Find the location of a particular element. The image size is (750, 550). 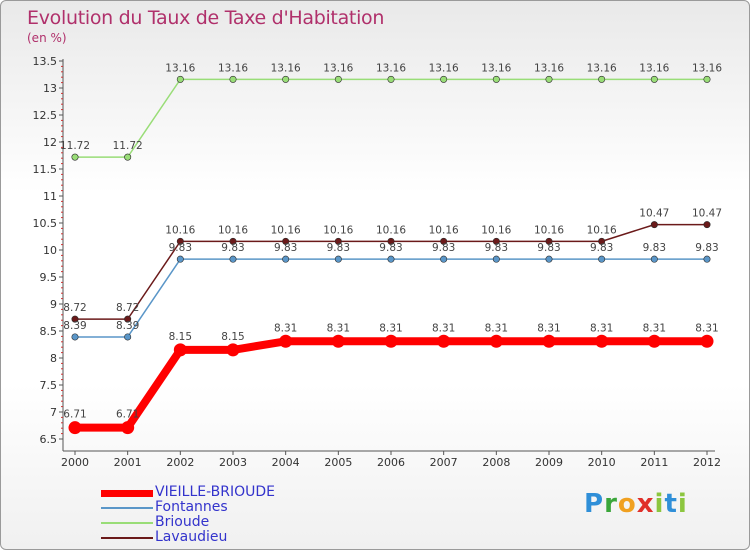

logo-letter: P is located at coordinates (594, 504).